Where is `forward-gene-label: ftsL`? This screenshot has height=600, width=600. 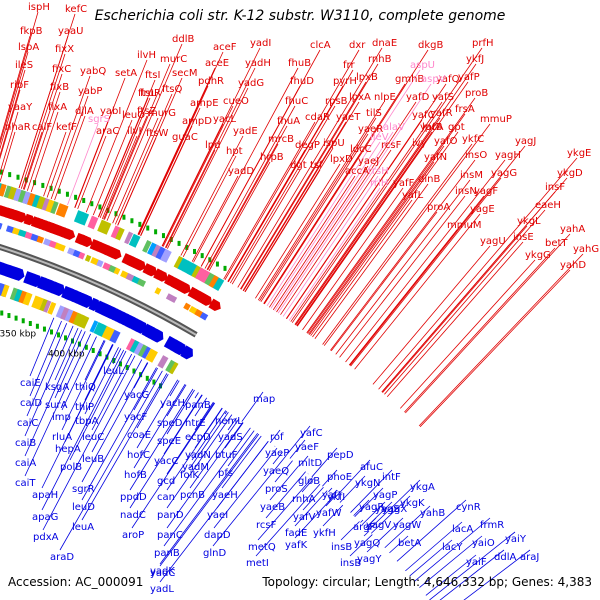 forward-gene-label: ftsL is located at coordinates (147, 93).